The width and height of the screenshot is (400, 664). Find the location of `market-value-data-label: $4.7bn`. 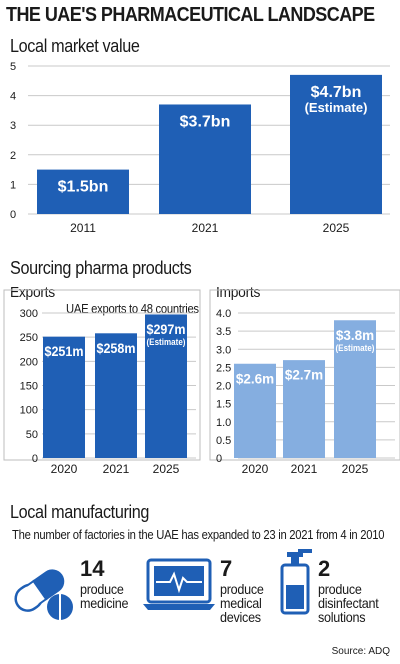

market-value-data-label: $4.7bn is located at coordinates (336, 92).